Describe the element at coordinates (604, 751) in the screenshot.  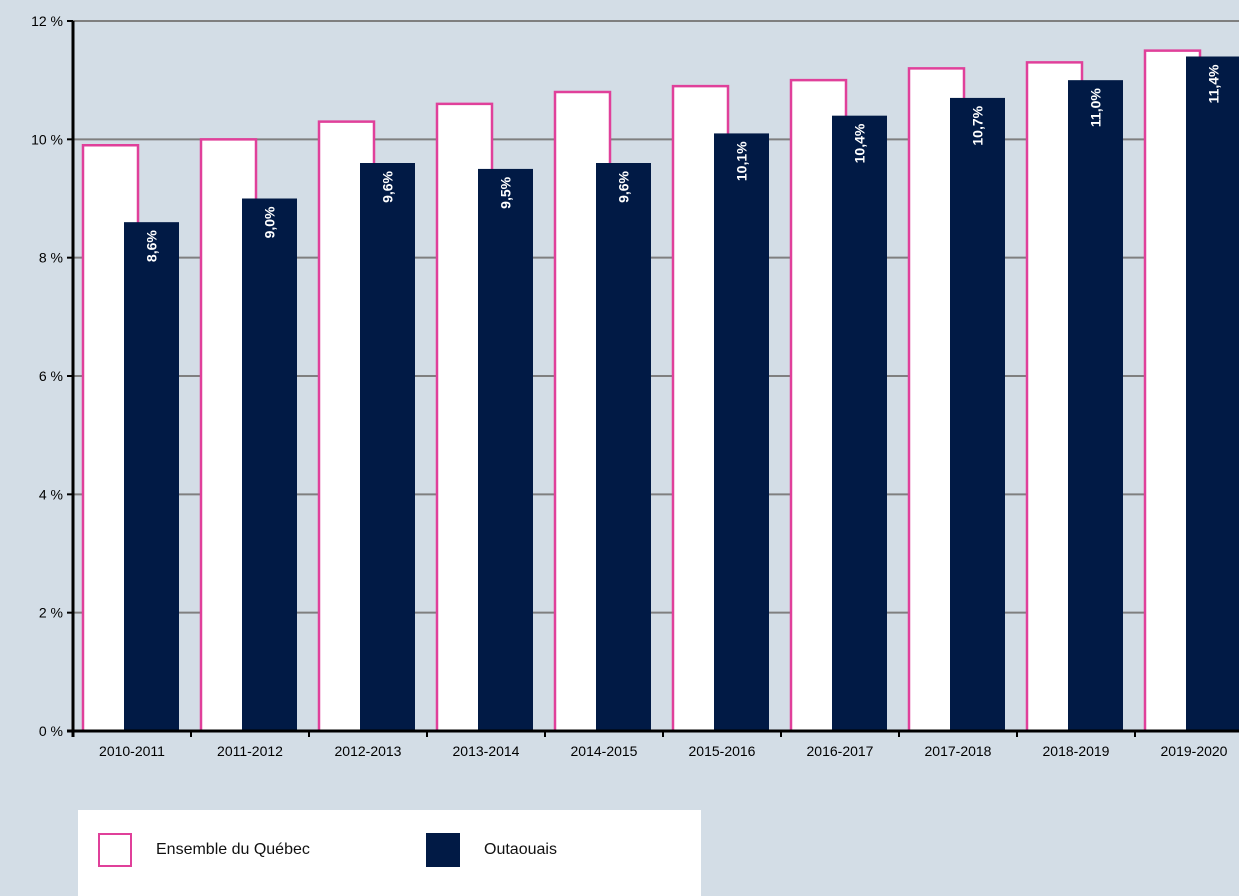
I see `x-tick-label: 2014-2015` at that location.